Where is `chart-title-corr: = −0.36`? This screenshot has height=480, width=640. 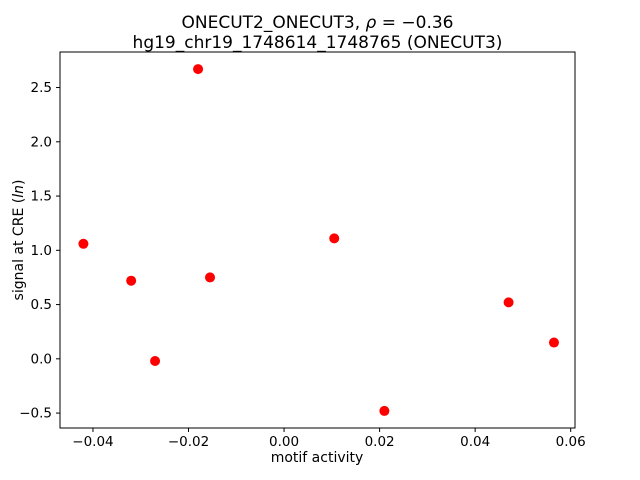 chart-title-corr: = −0.36 is located at coordinates (415, 23).